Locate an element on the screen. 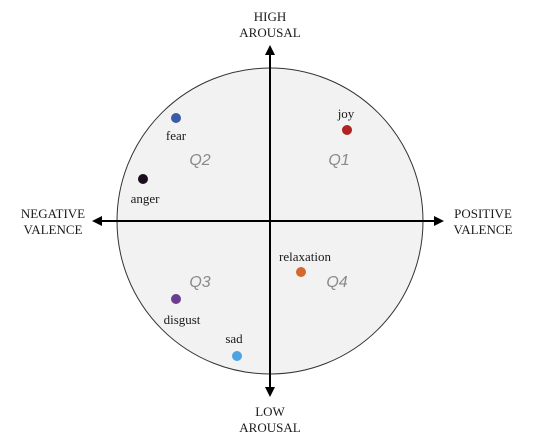 The height and width of the screenshot is (445, 538). quadrant-label-q4: Q4 is located at coordinates (336, 282).